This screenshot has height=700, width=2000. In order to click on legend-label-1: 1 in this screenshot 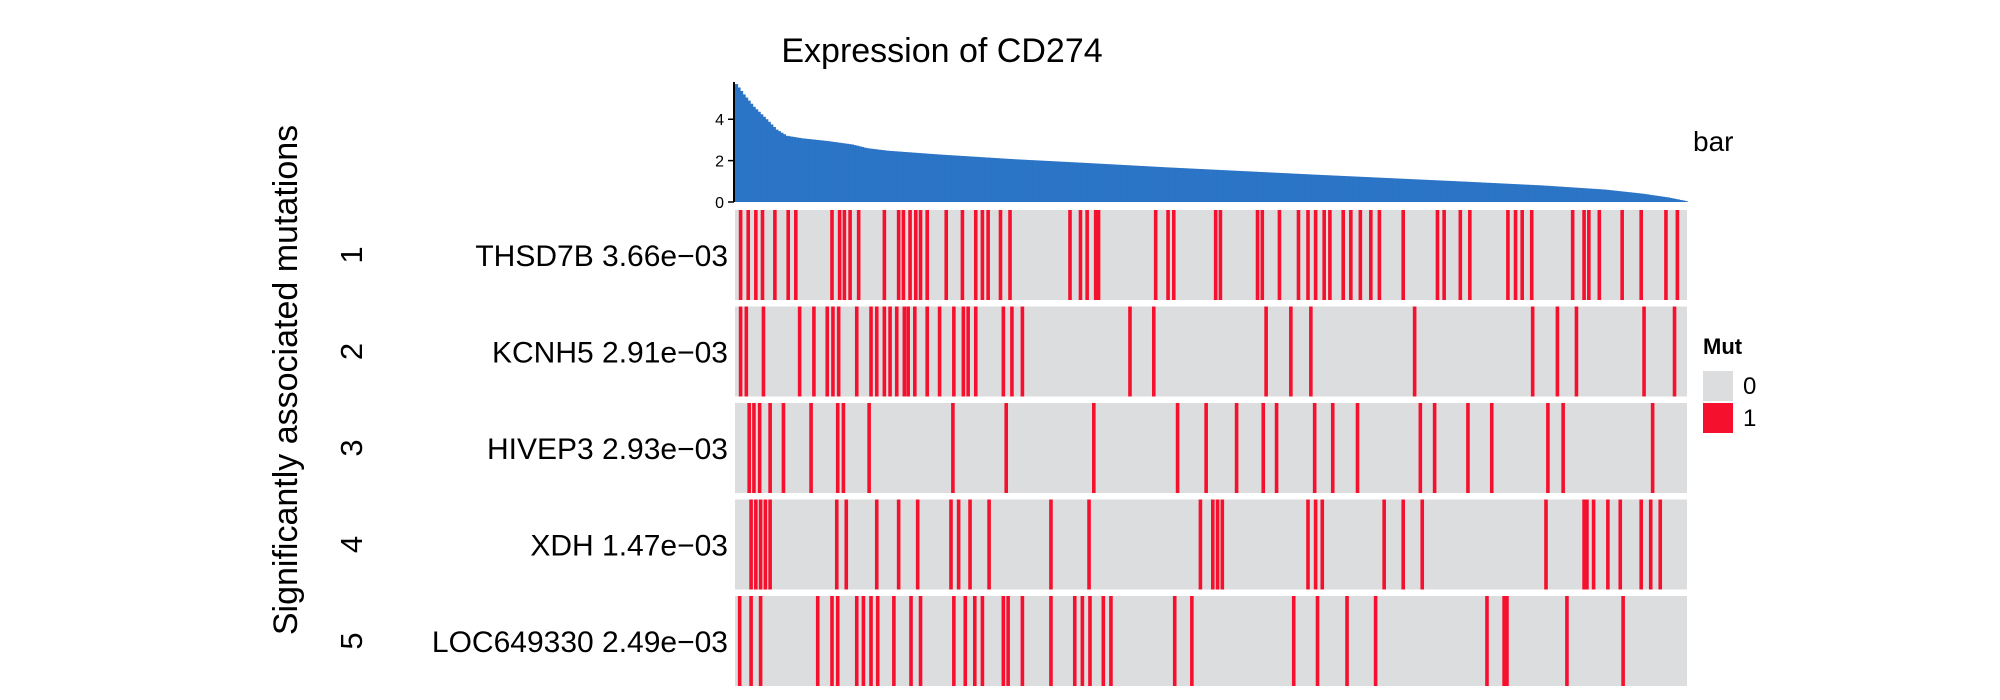, I will do `click(1749, 418)`.